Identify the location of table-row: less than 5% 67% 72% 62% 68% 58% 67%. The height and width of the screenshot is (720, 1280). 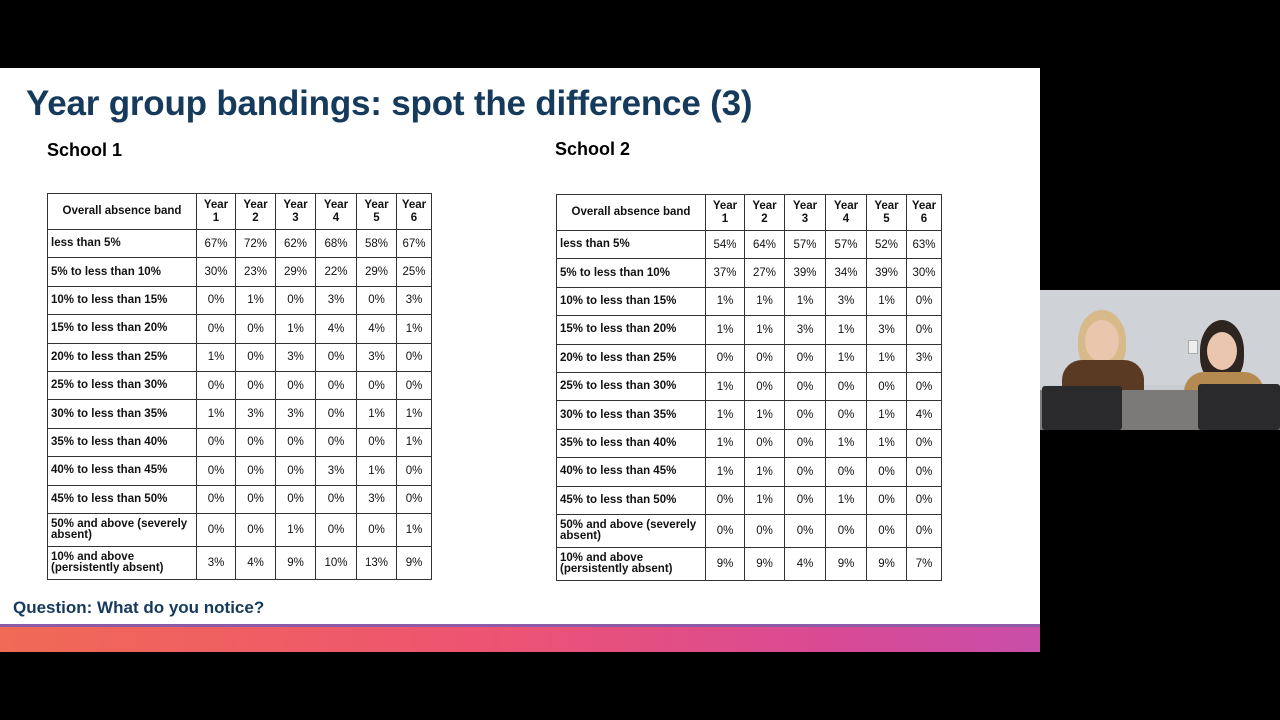
(239, 243).